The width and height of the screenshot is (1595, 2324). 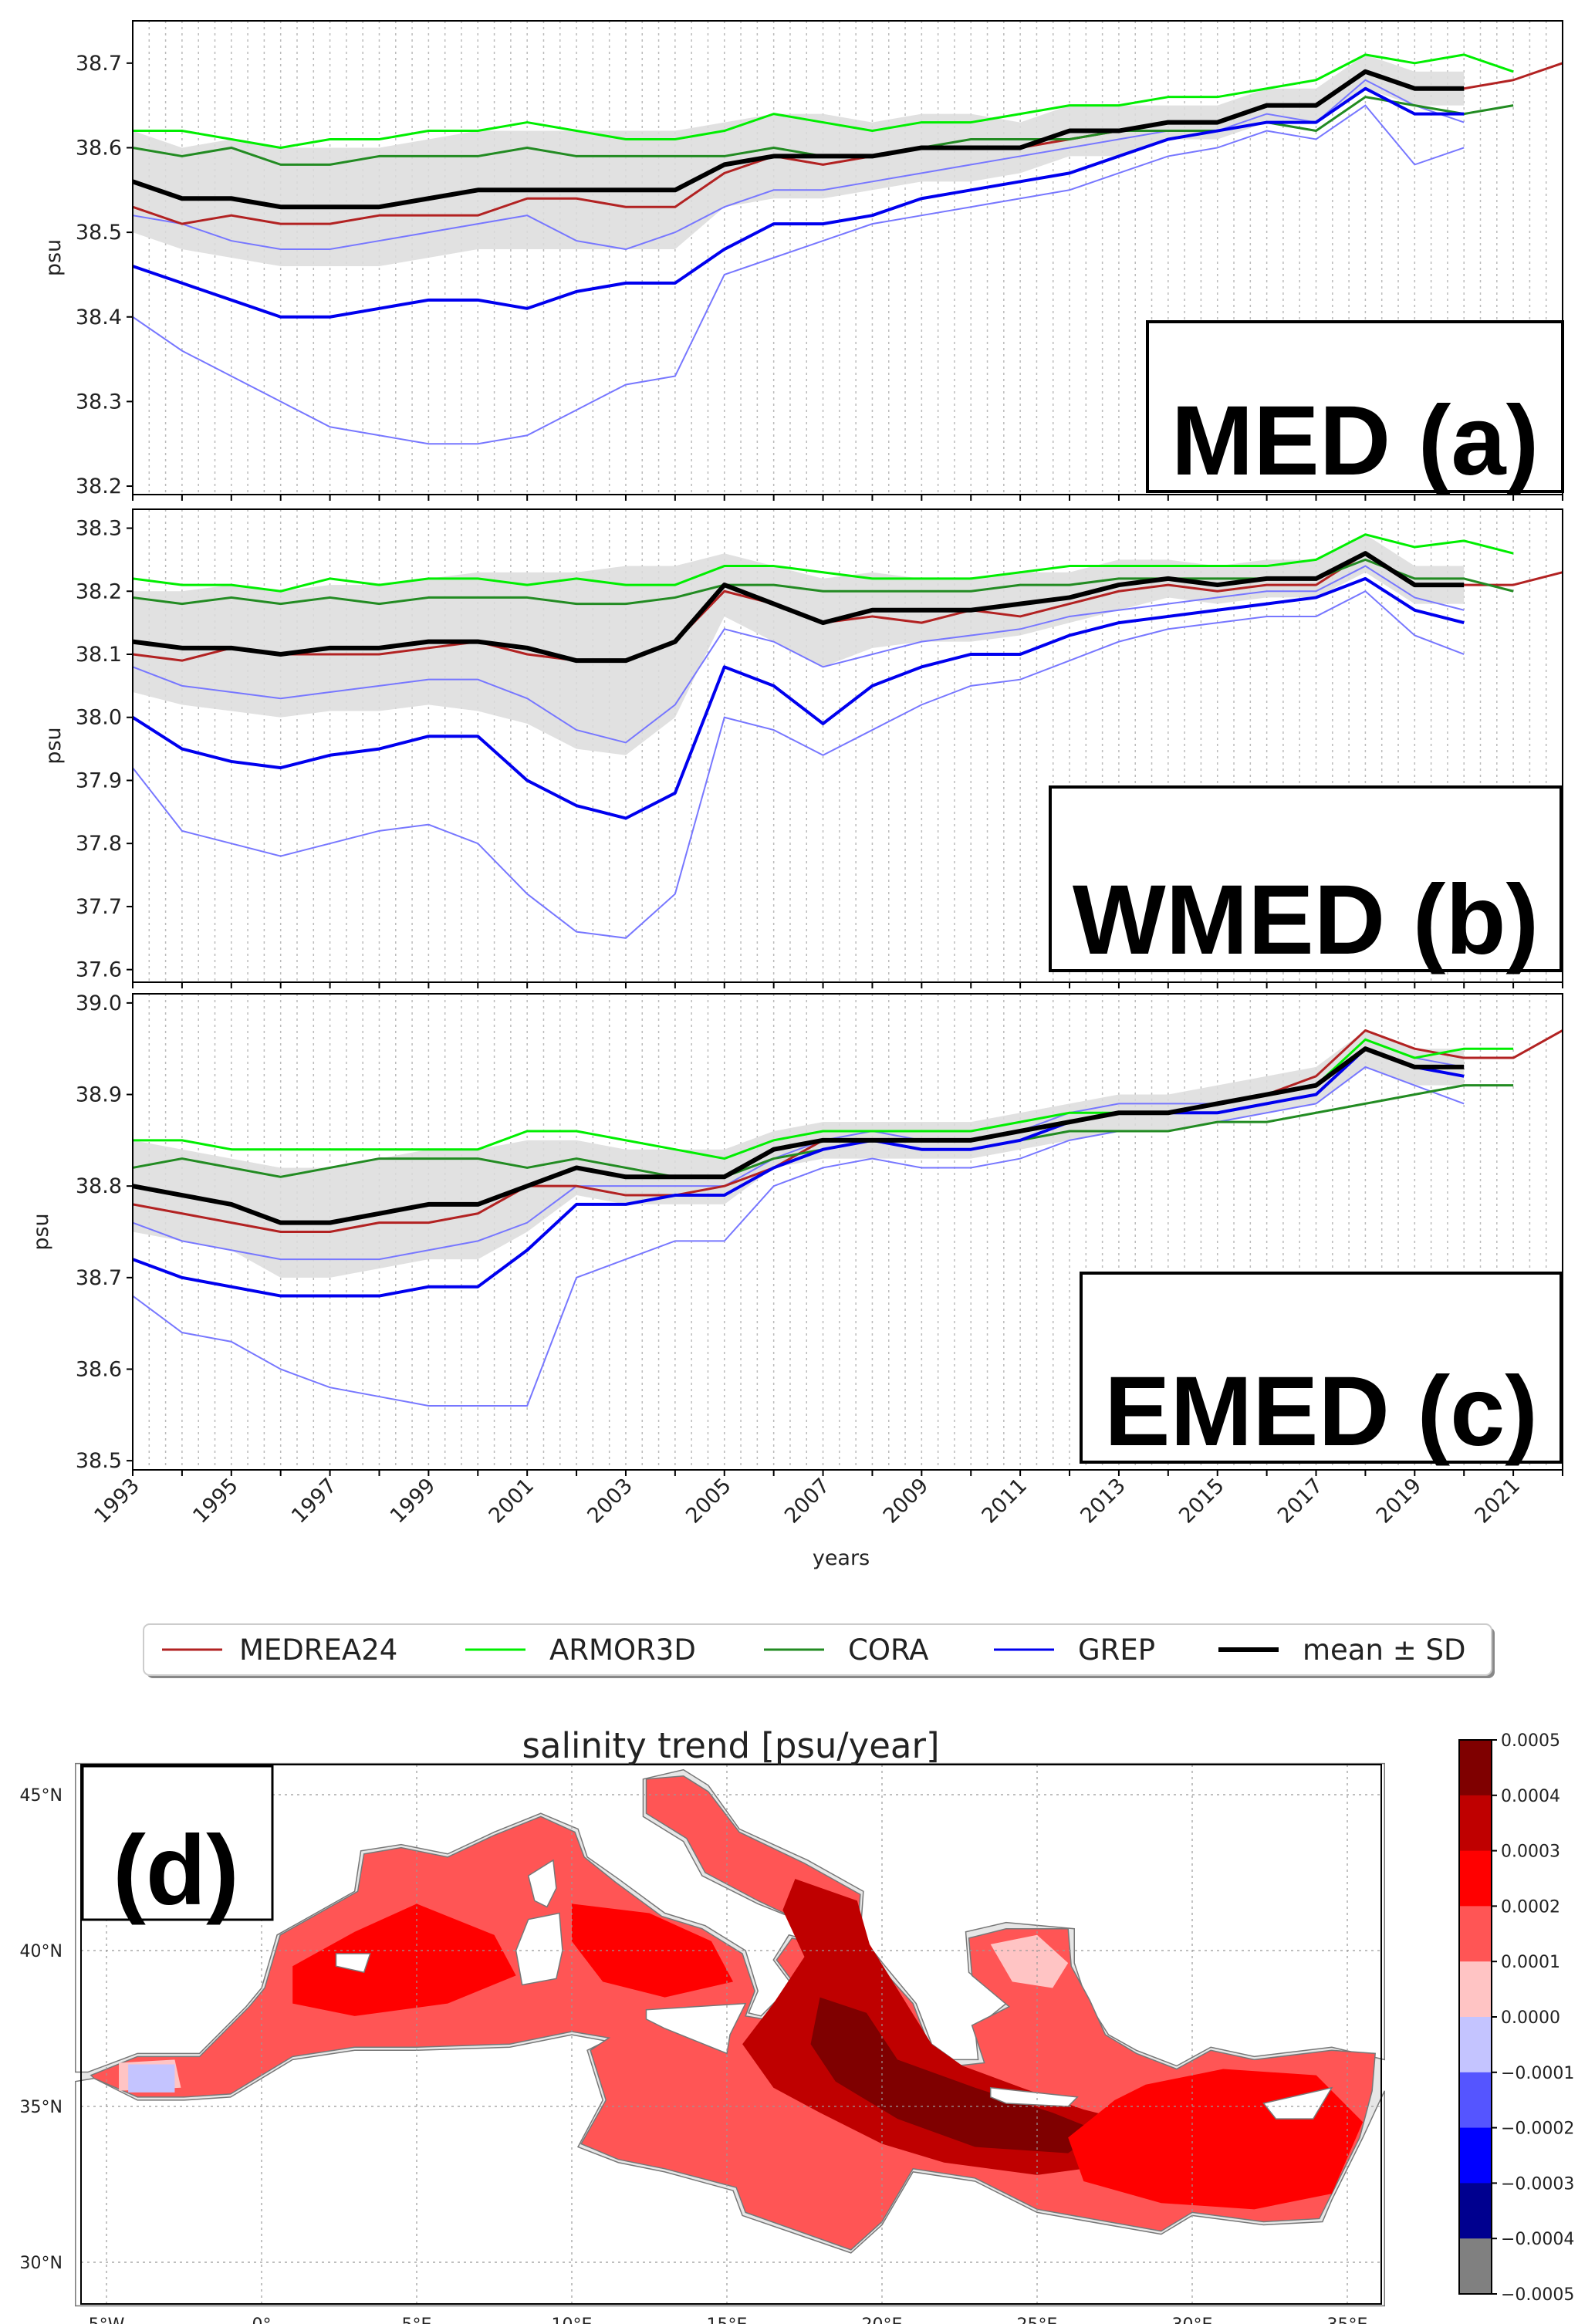 What do you see at coordinates (99, 655) in the screenshot?
I see `y-tick-label: 38.1` at bounding box center [99, 655].